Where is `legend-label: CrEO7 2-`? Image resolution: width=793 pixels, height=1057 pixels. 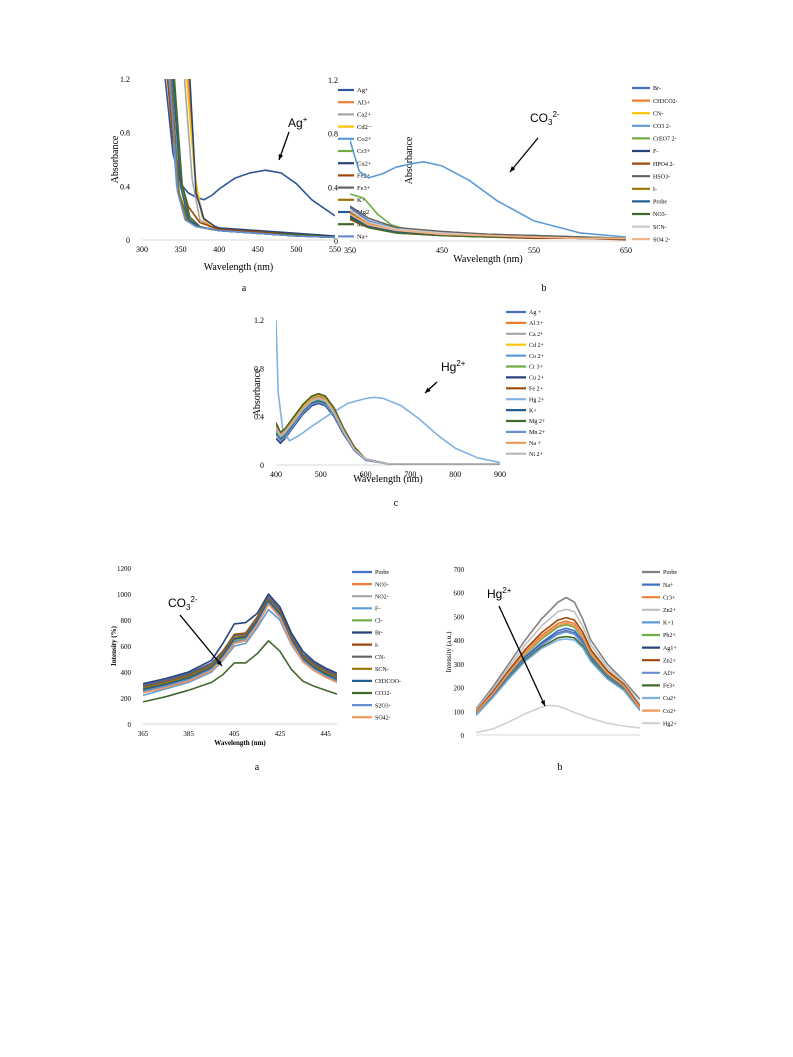
legend-label: CrEO7 2- is located at coordinates (665, 140).